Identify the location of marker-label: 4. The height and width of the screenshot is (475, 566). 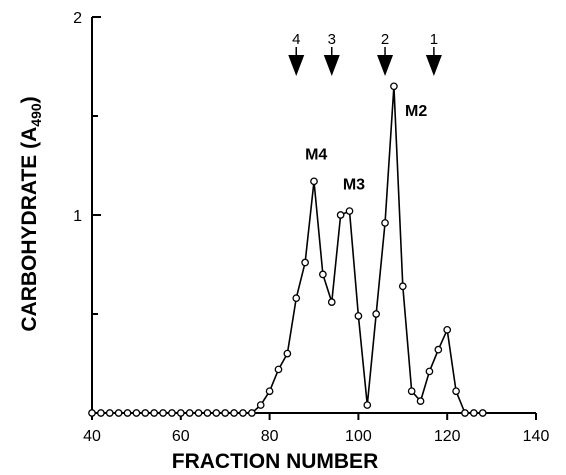
(296, 39).